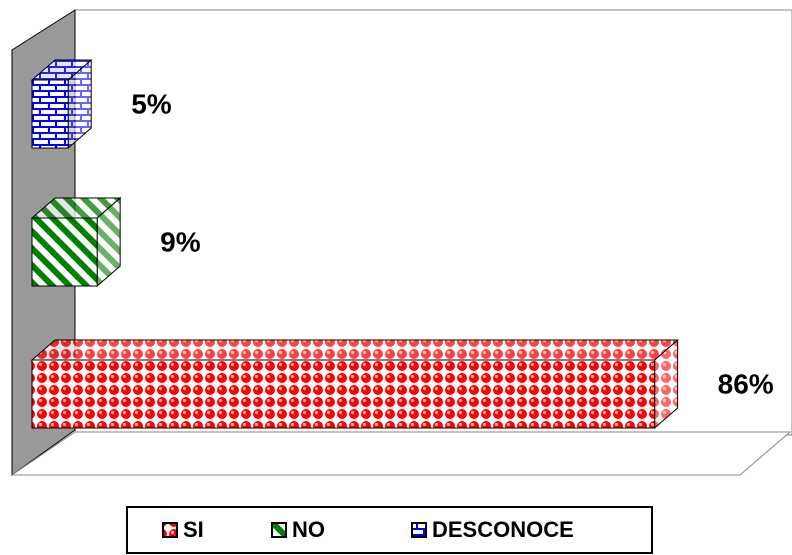 The width and height of the screenshot is (792, 555). What do you see at coordinates (354, 350) in the screenshot?
I see `bar-top` at bounding box center [354, 350].